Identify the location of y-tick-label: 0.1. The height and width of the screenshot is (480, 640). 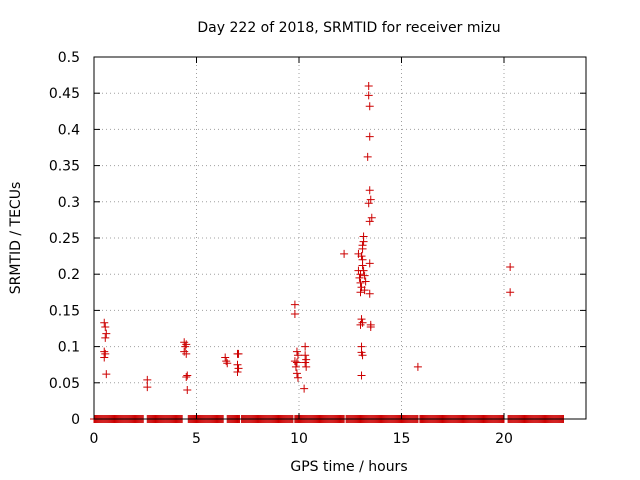
(69, 348).